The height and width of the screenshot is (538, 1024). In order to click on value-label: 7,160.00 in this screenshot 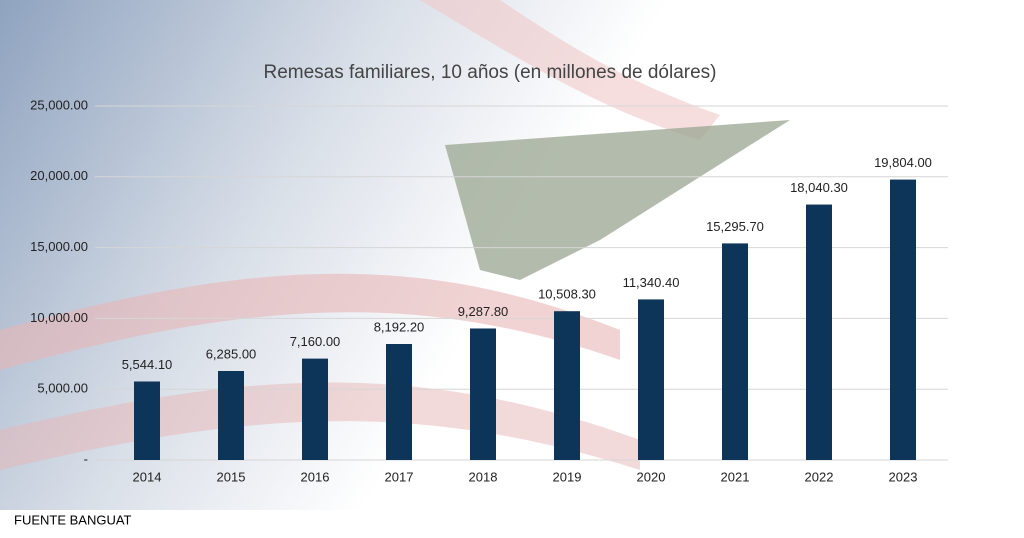, I will do `click(315, 341)`.